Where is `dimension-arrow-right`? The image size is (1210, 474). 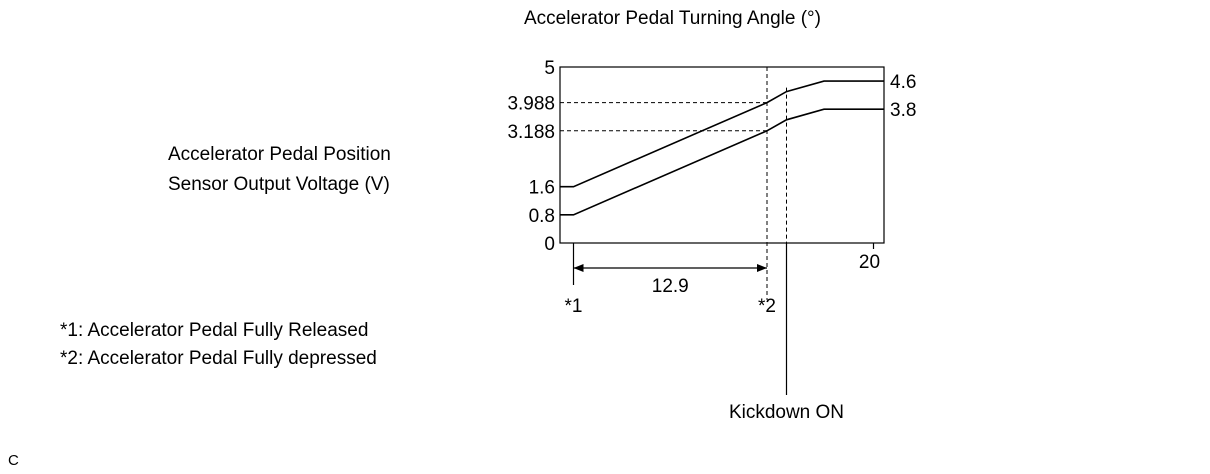
dimension-arrow-right is located at coordinates (762, 268).